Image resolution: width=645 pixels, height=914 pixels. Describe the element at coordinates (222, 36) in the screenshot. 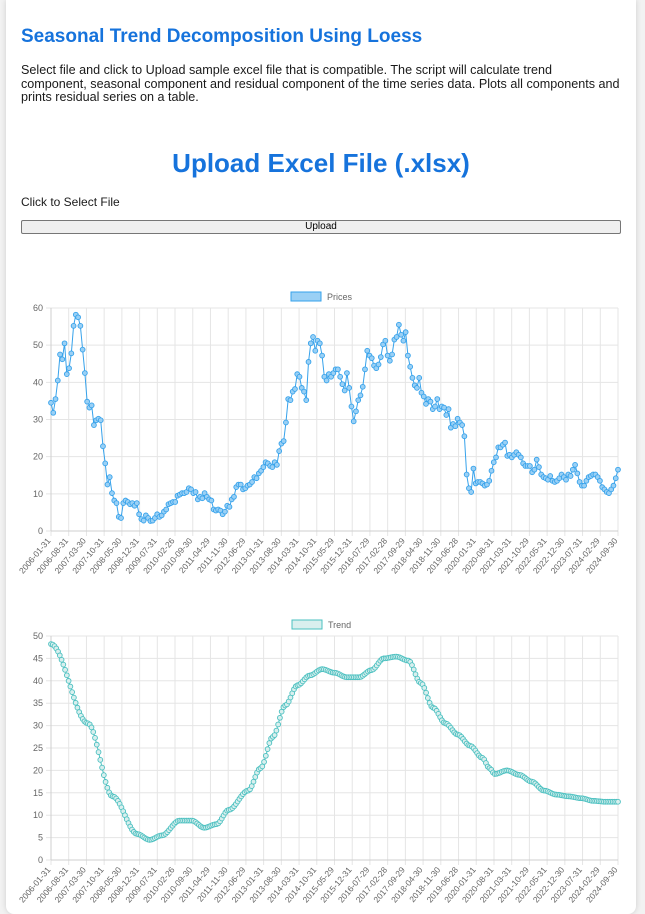

I see `page-title: Seasonal Trend Decomposition Using Loess` at that location.